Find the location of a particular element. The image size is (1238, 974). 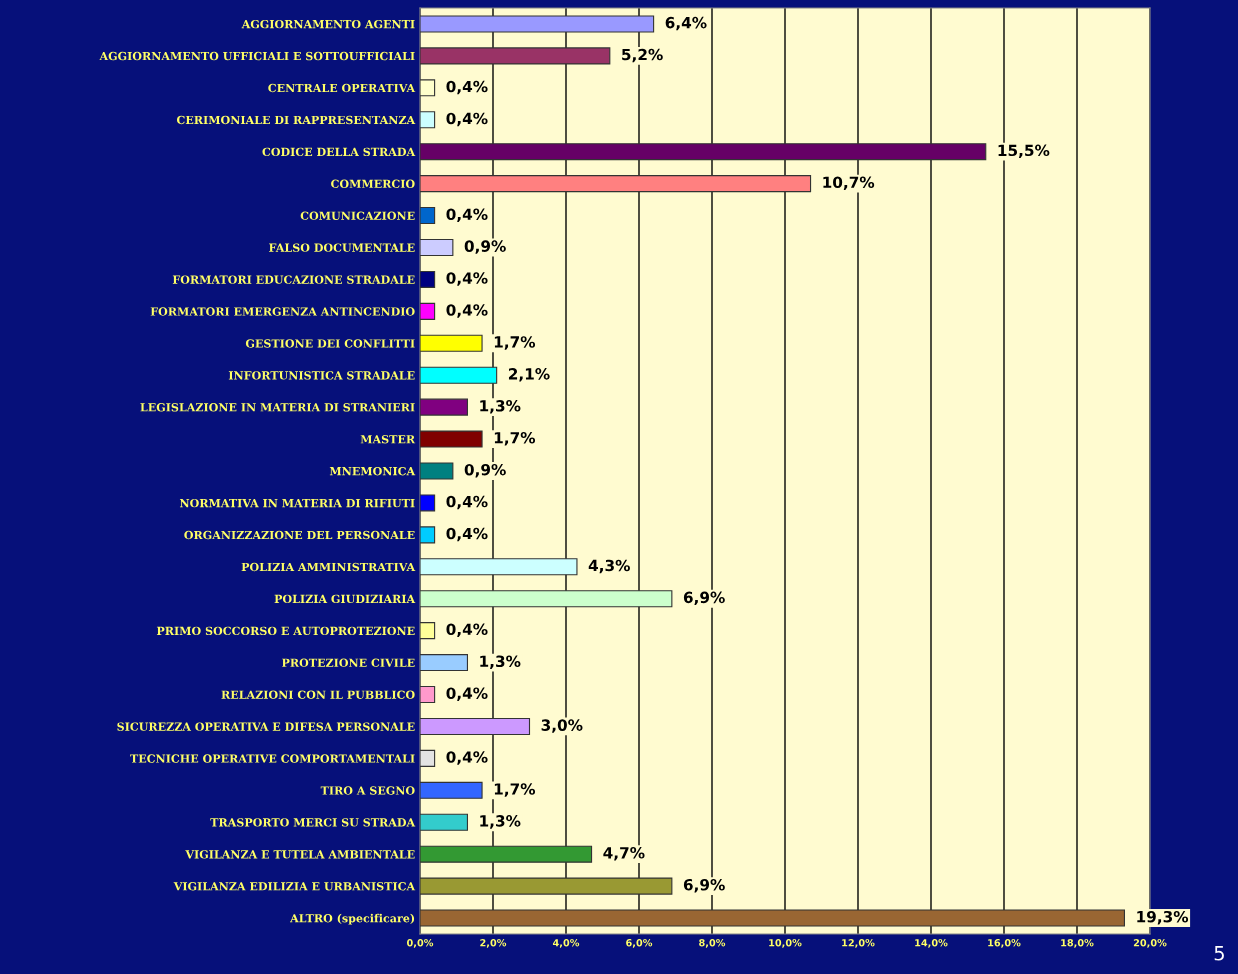

y-tick-label: TECNICHE OPERATIVE COMPORTAMENTALI is located at coordinates (272, 758).